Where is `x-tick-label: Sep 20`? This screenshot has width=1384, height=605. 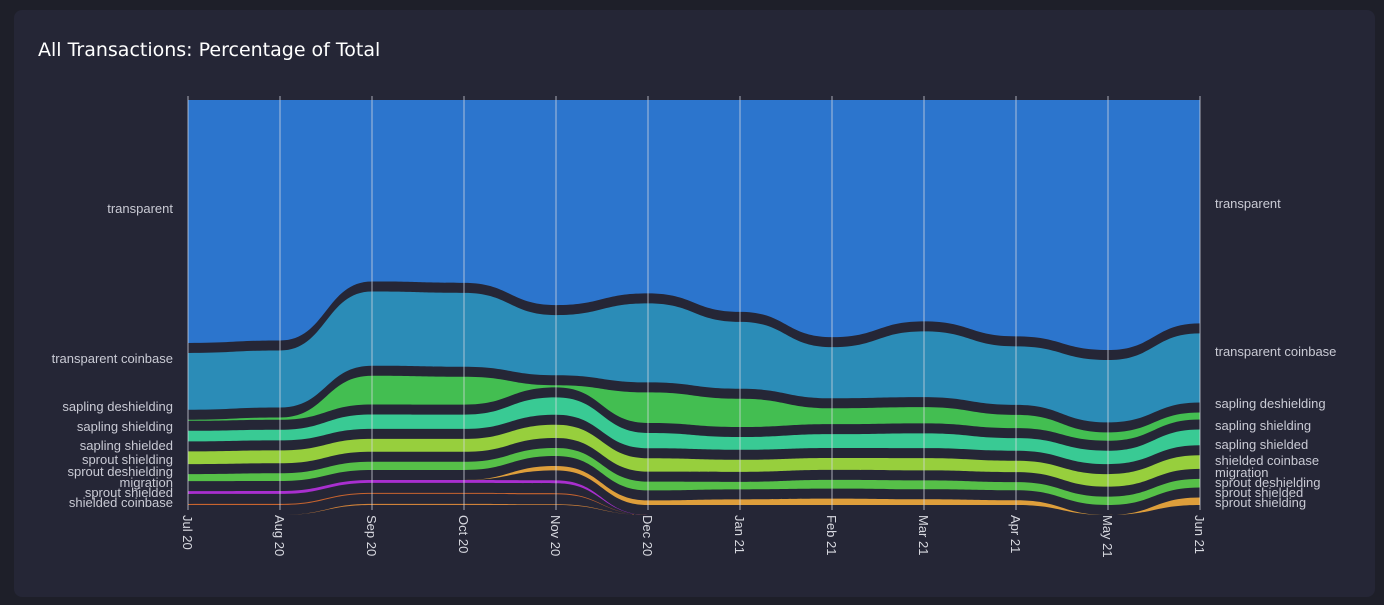 x-tick-label: Sep 20 is located at coordinates (371, 535).